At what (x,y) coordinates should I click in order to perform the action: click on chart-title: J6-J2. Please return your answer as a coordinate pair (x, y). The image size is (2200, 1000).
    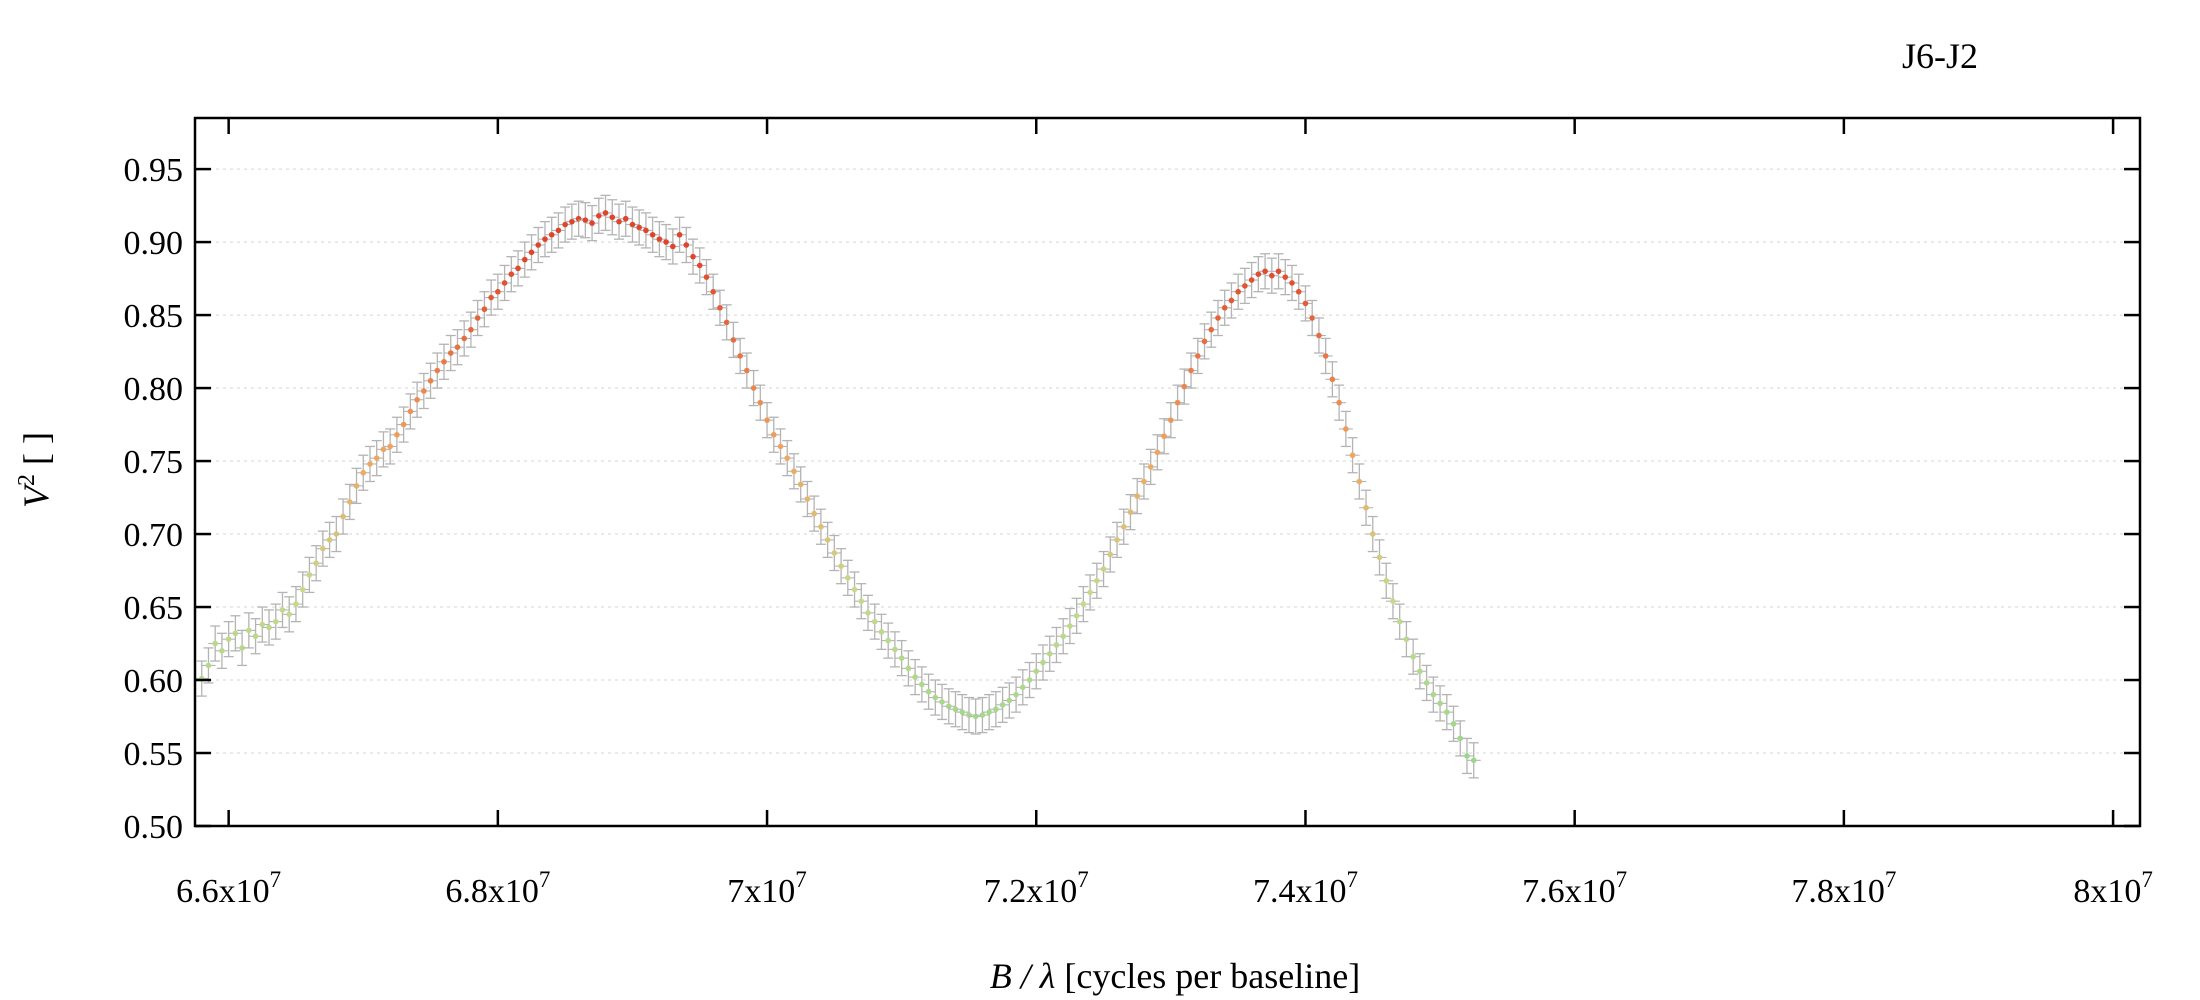
    Looking at the image, I should click on (1940, 56).